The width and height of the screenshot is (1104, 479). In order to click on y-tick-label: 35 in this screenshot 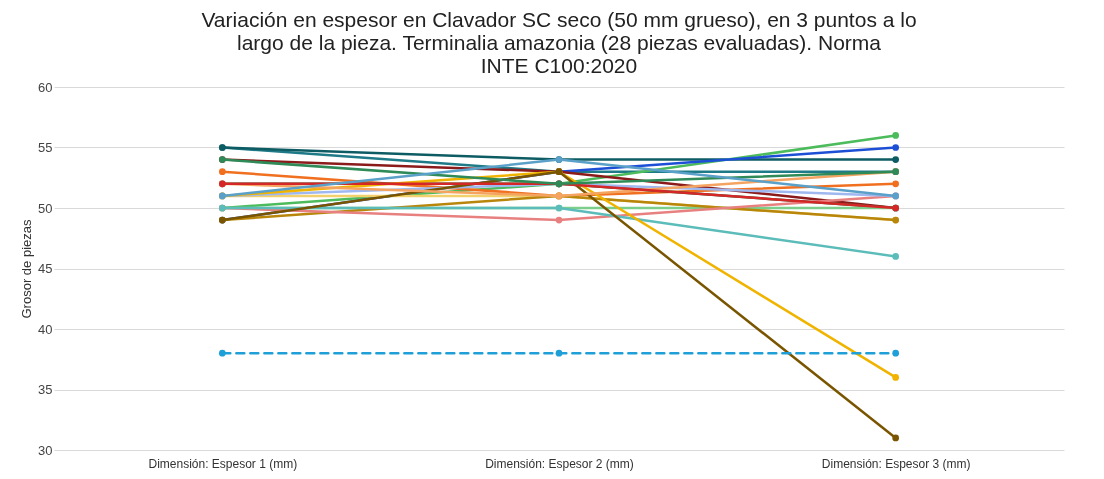, I will do `click(45, 389)`.